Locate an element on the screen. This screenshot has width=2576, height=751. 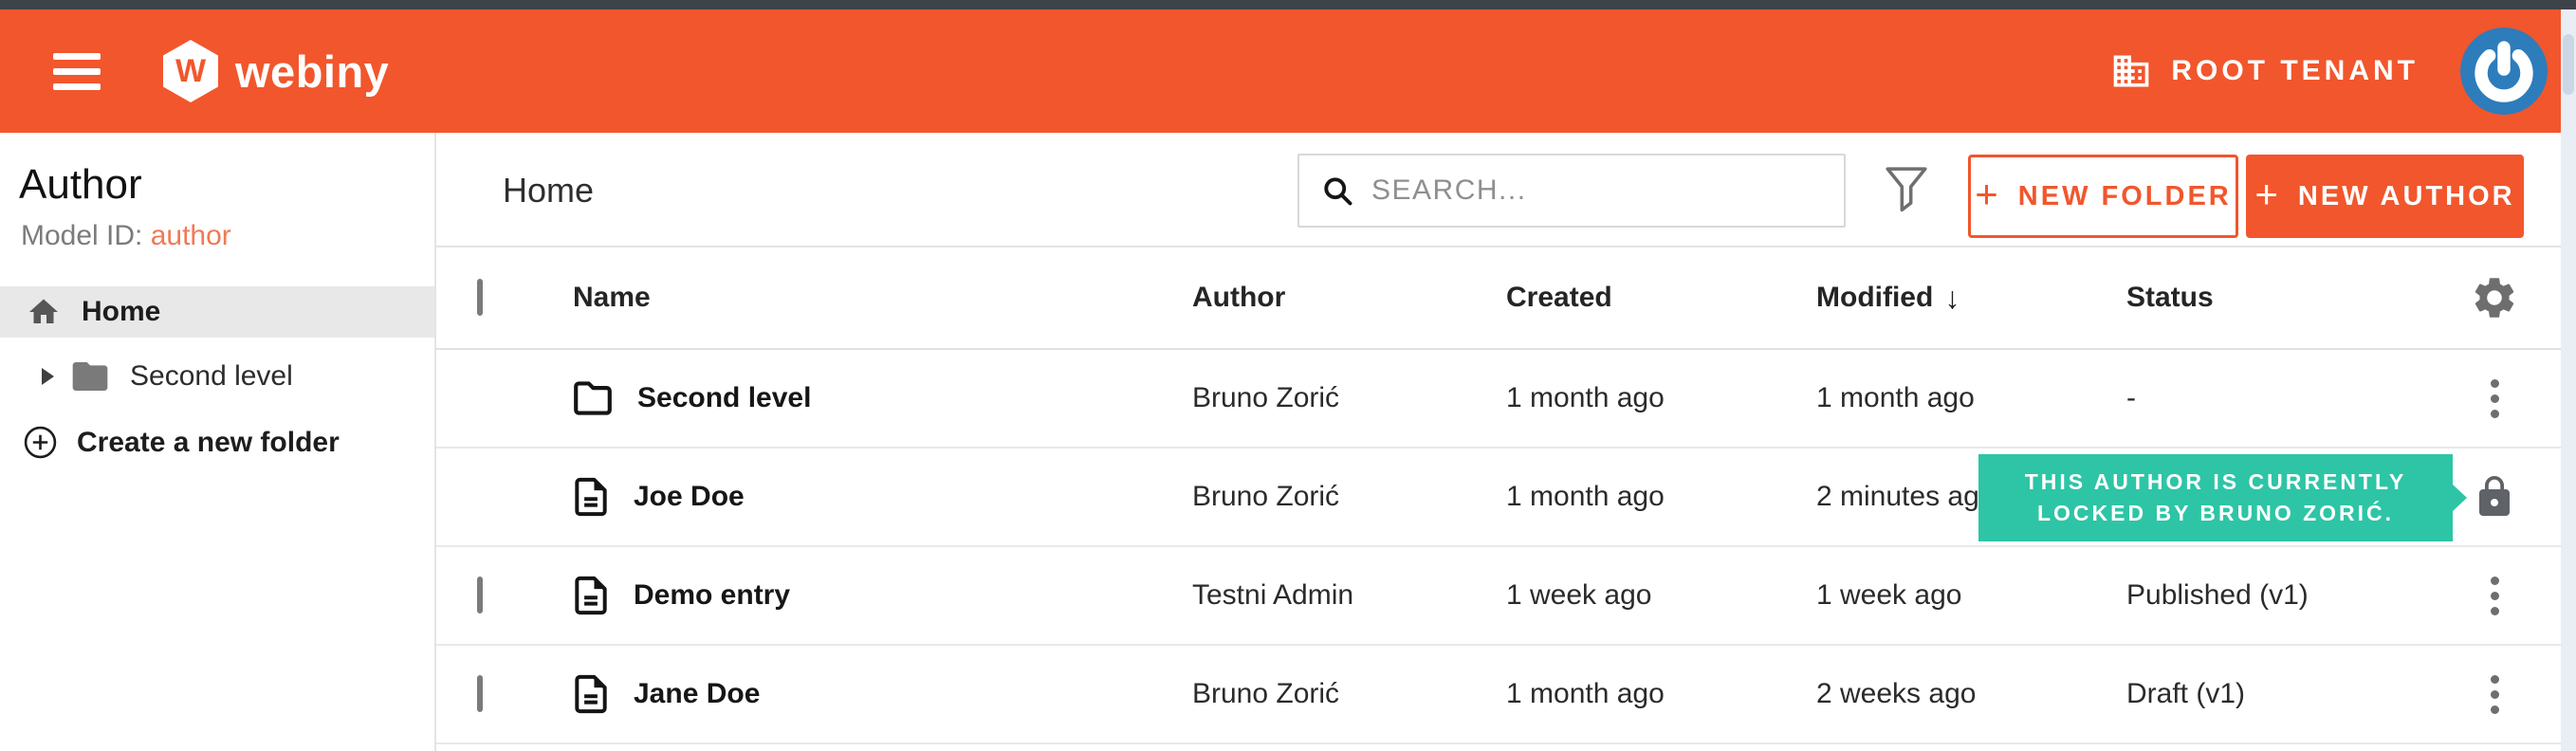
row-modified: 2 weeks ago is located at coordinates (1896, 693).